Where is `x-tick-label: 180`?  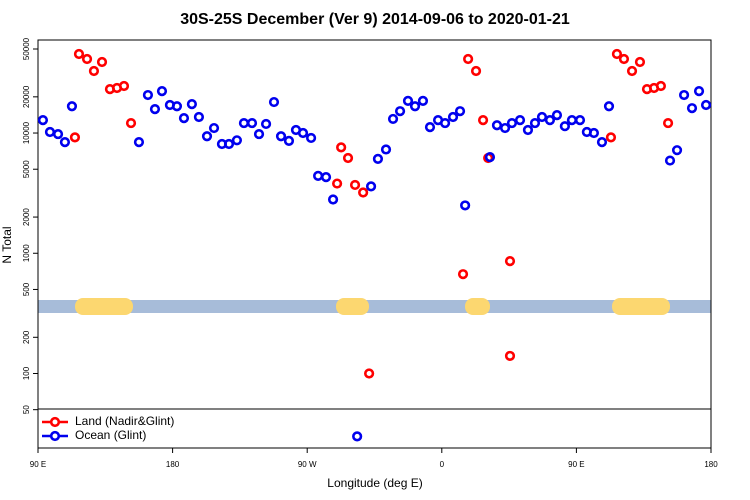
x-tick-label: 180 is located at coordinates (711, 464).